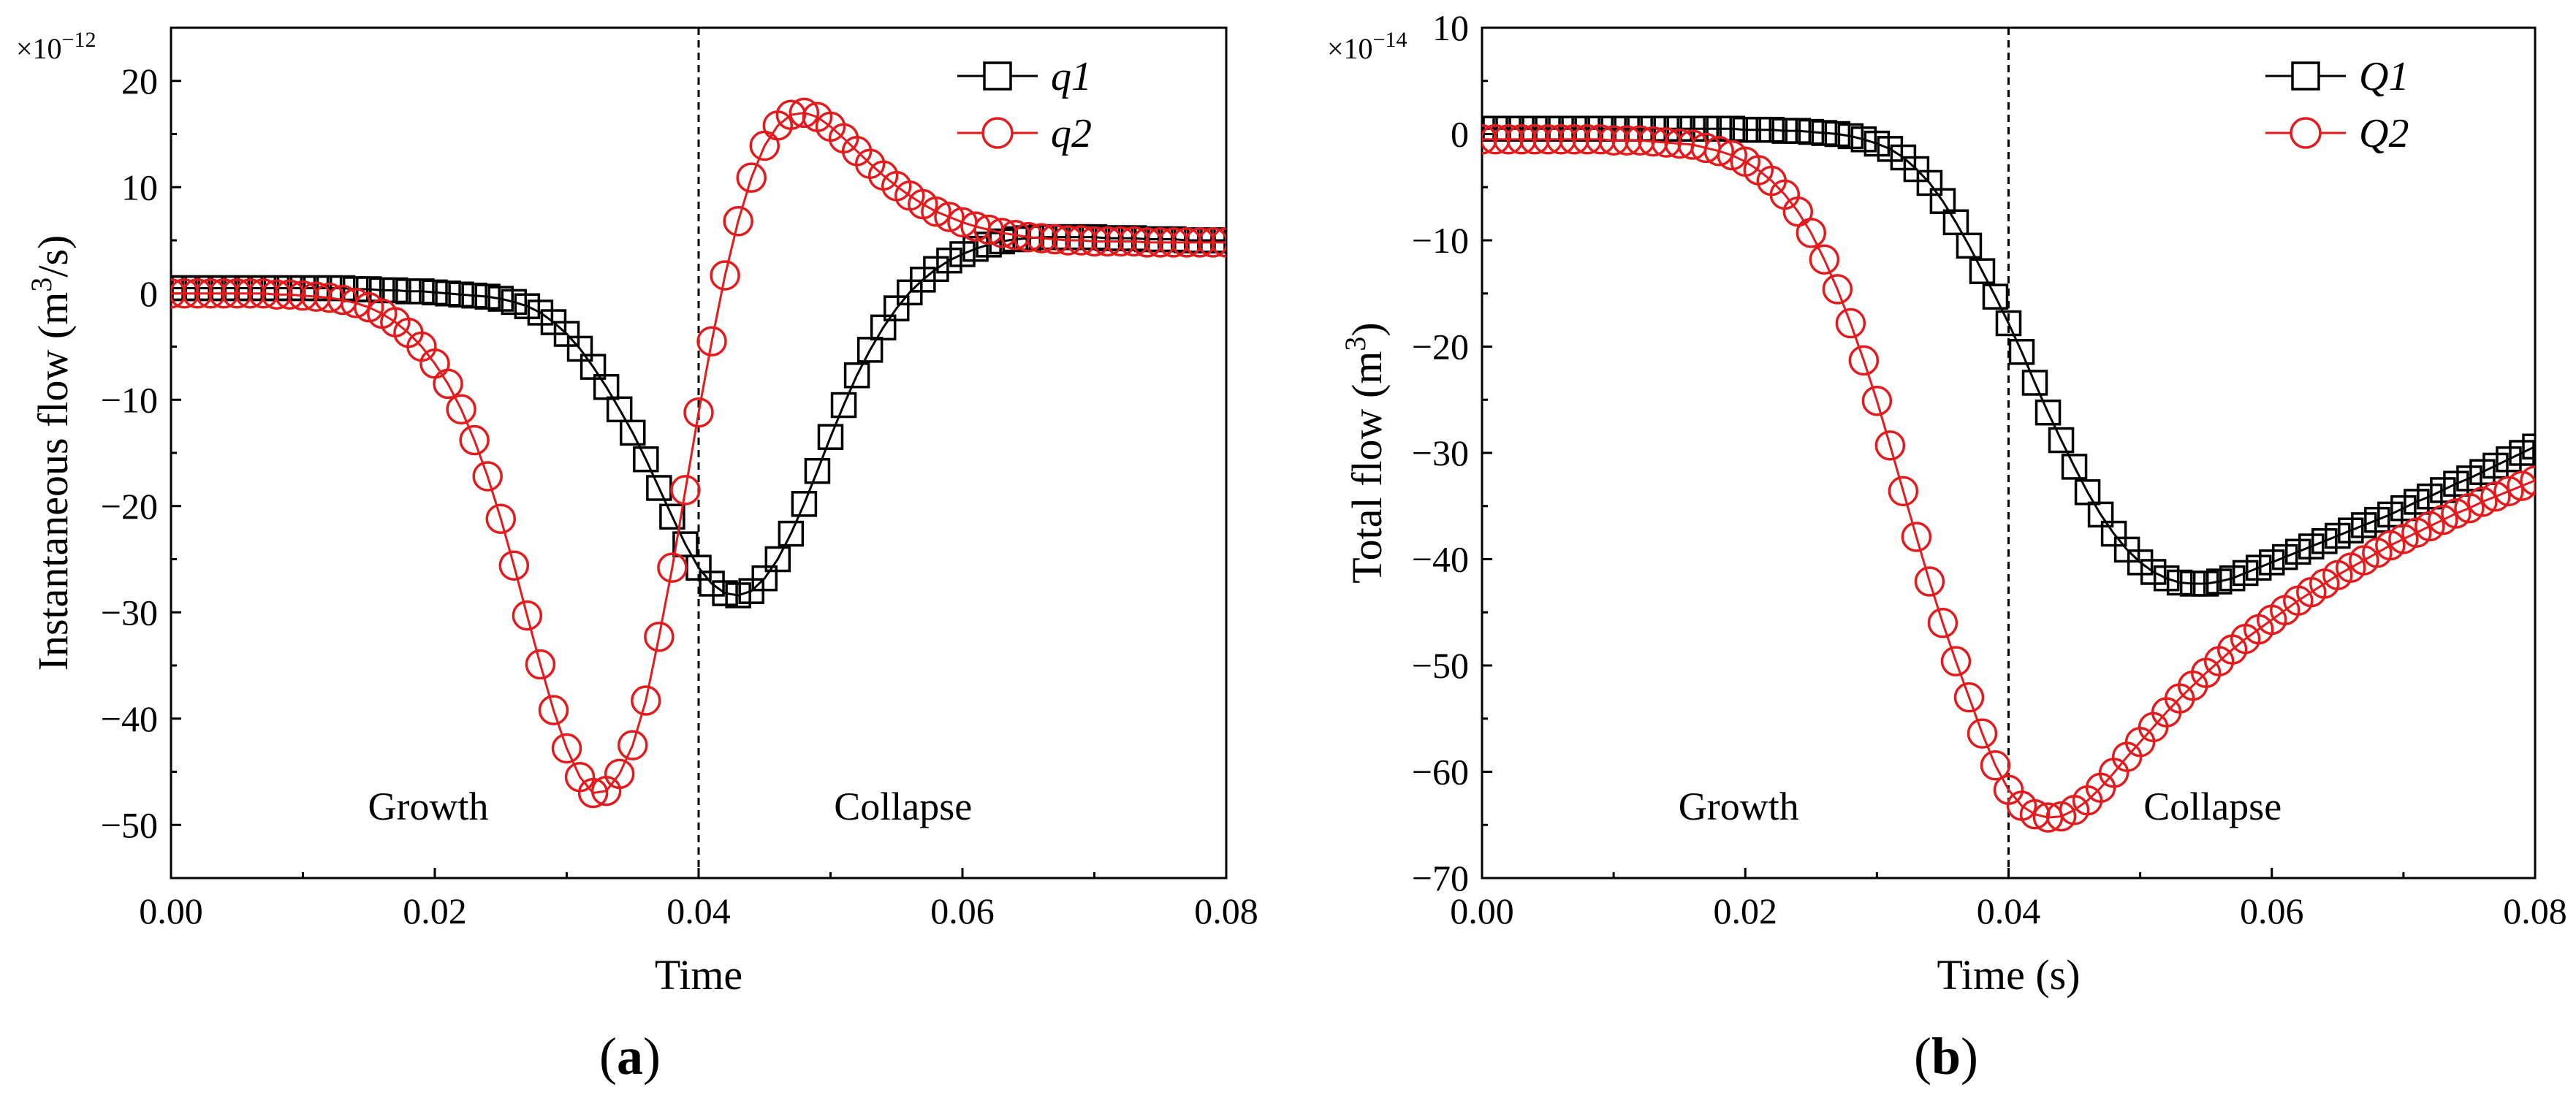 This screenshot has height=1095, width=2576. What do you see at coordinates (1946, 1056) in the screenshot?
I see `panel-label: (b)` at bounding box center [1946, 1056].